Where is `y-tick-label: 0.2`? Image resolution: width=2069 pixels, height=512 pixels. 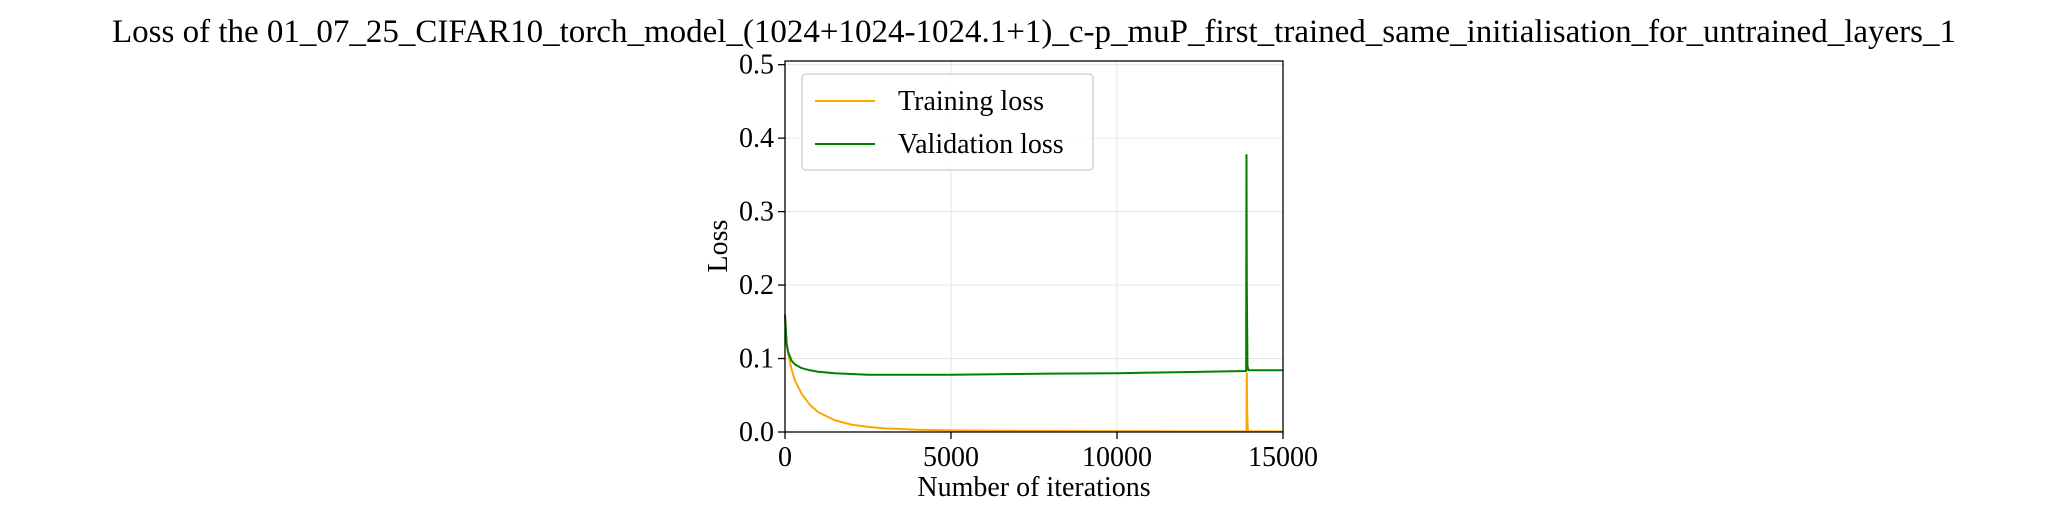
y-tick-label: 0.2 is located at coordinates (756, 285).